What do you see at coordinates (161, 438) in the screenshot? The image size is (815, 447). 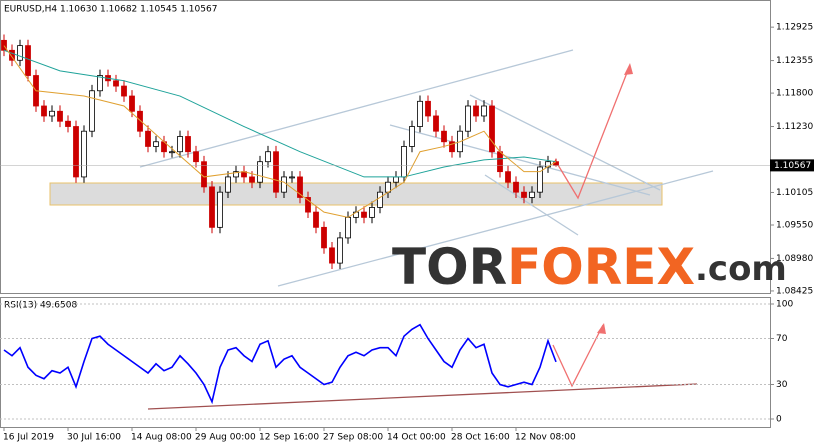 I see `x-tick-label: 14 Aug 08:00` at bounding box center [161, 438].